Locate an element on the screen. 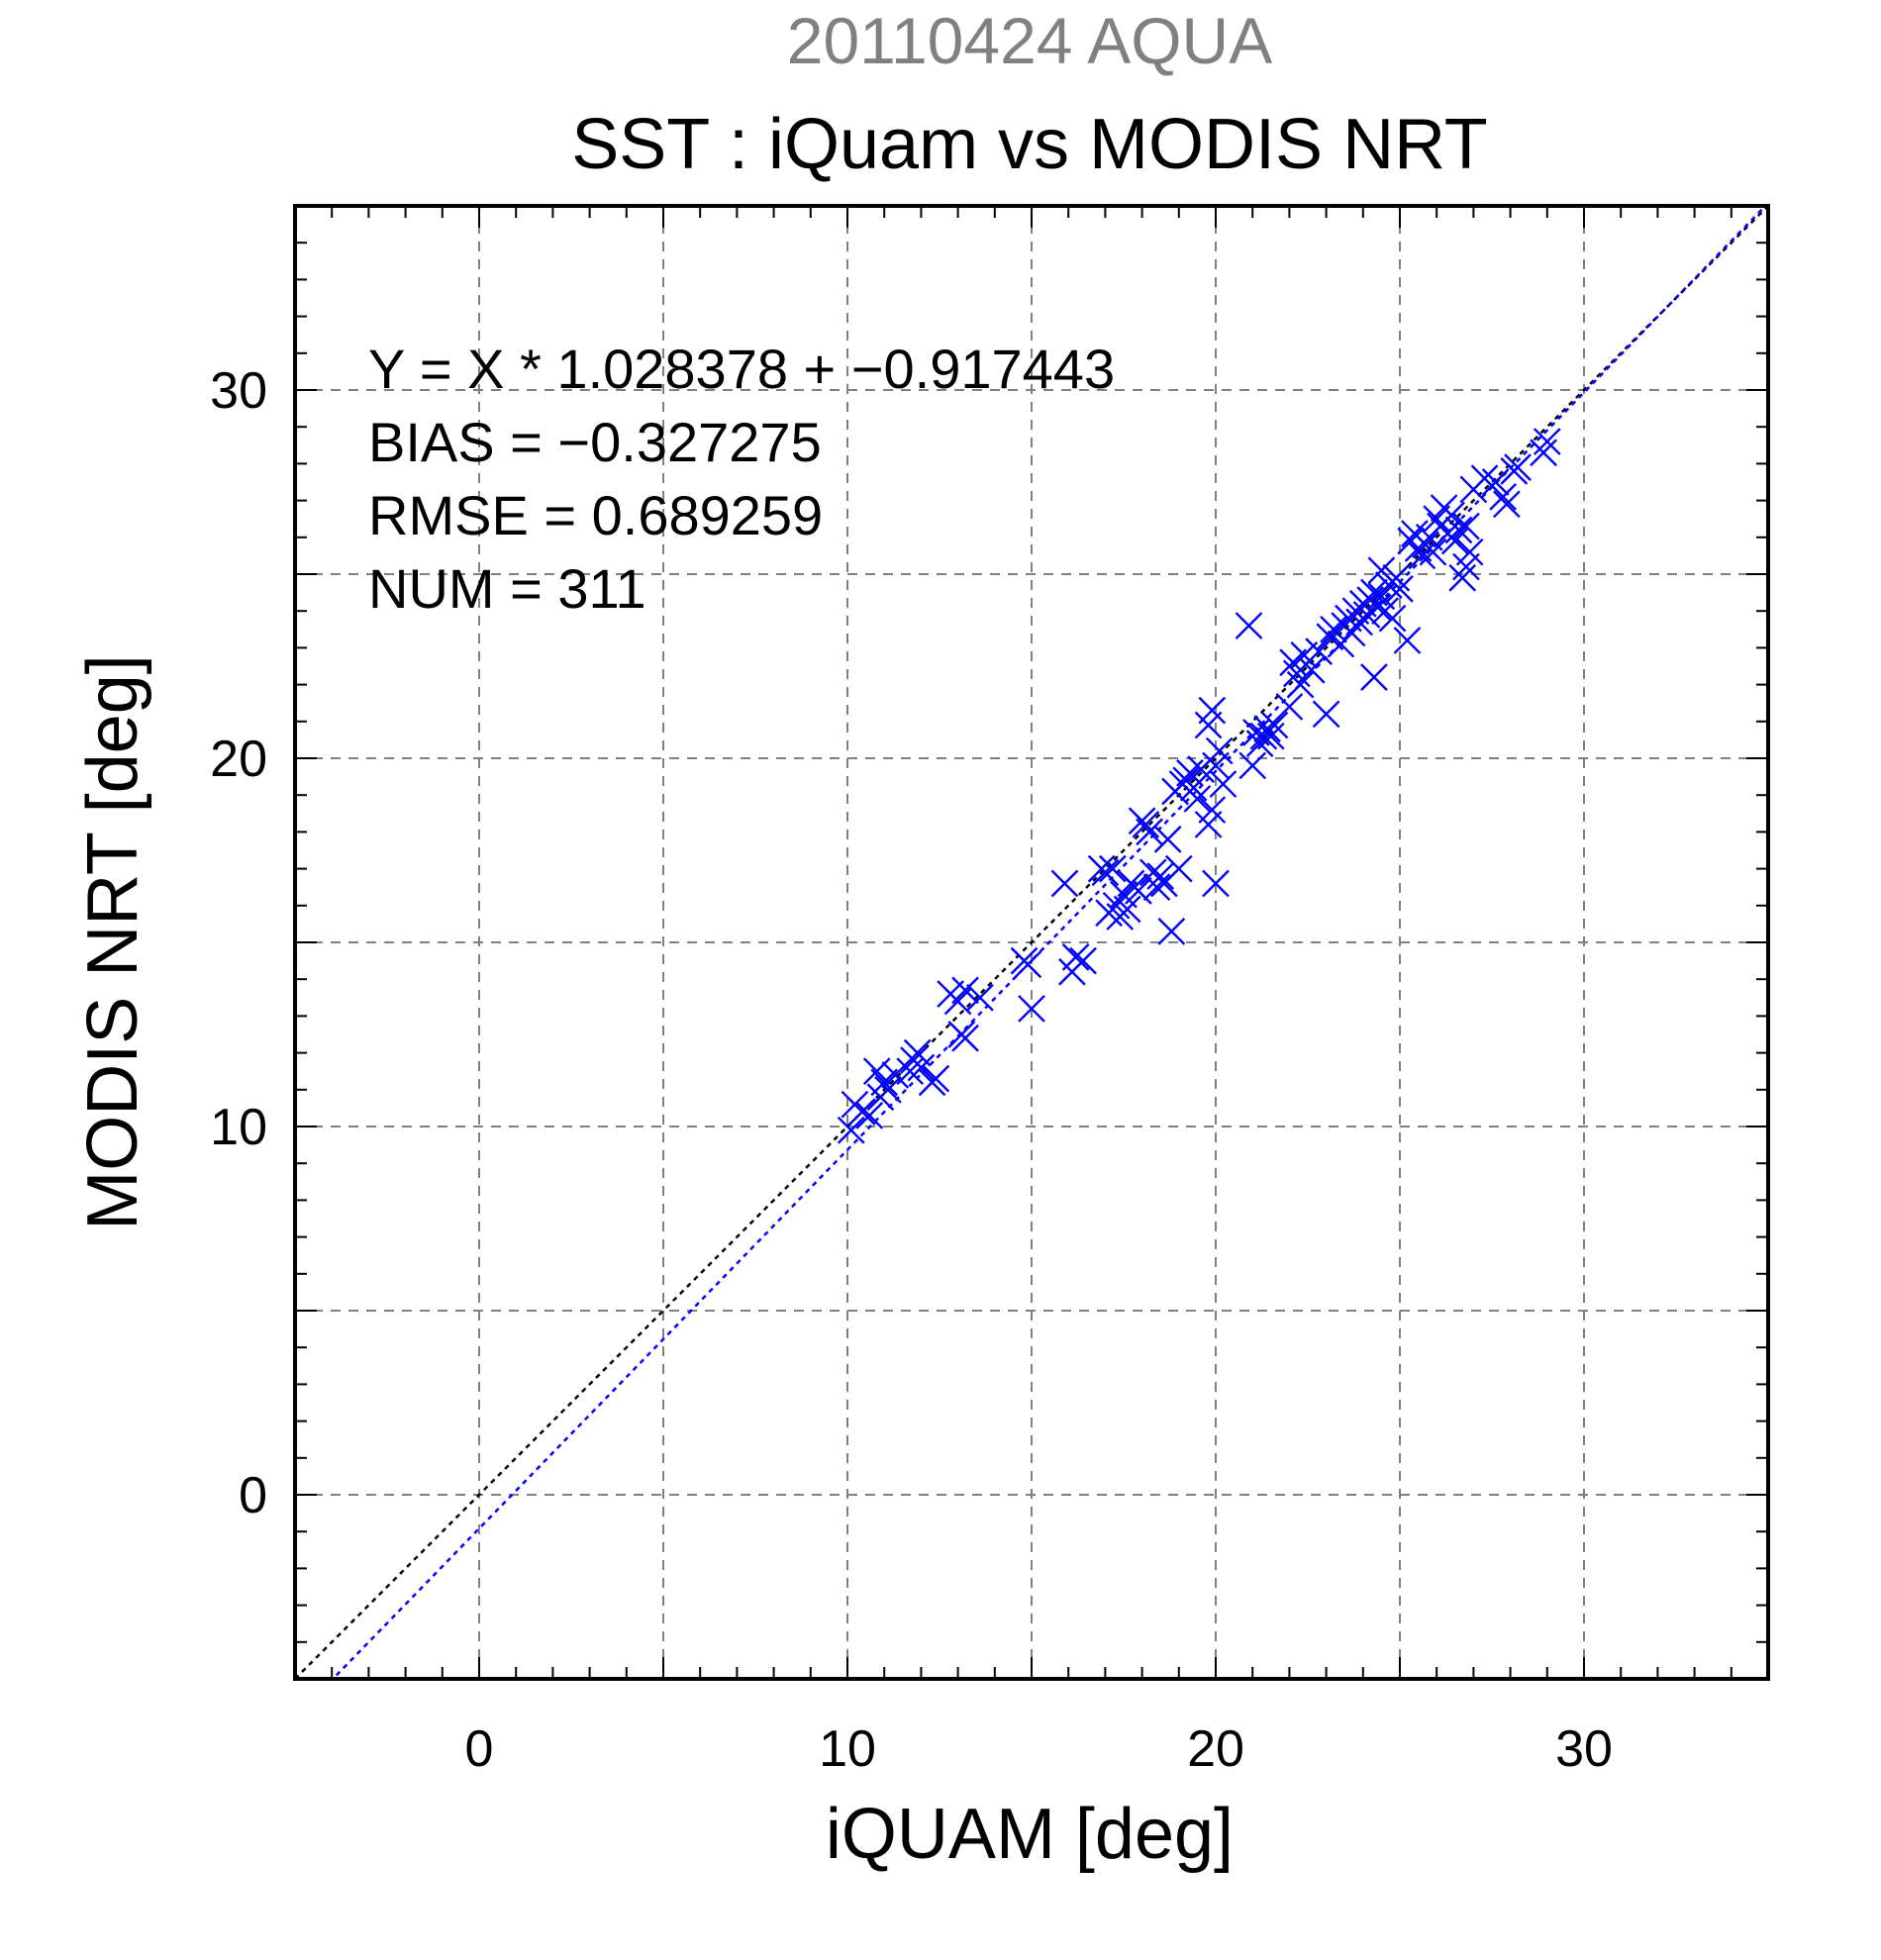 The image size is (1881, 1960). y-tick-label: 10 is located at coordinates (239, 1127).